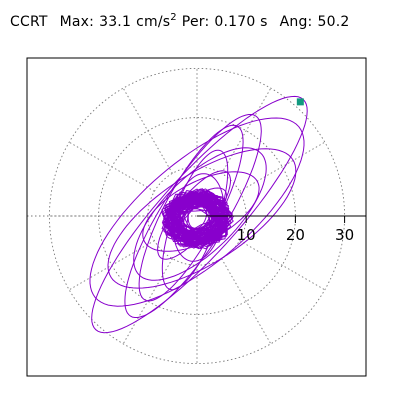 Image resolution: width=400 pixels, height=400 pixels. I want to click on max-value: 33.1, so click(115, 22).